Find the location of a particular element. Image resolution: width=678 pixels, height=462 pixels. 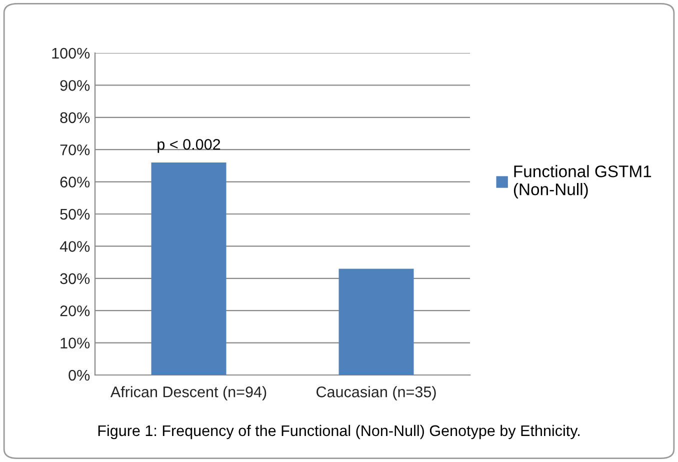

y-tick-label: 0% is located at coordinates (79, 375).